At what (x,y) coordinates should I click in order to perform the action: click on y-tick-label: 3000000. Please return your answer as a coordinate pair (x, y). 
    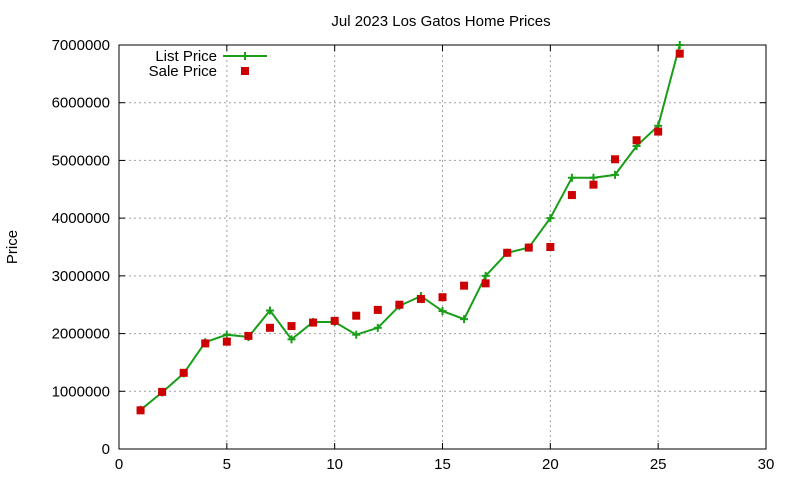
    Looking at the image, I should click on (81, 276).